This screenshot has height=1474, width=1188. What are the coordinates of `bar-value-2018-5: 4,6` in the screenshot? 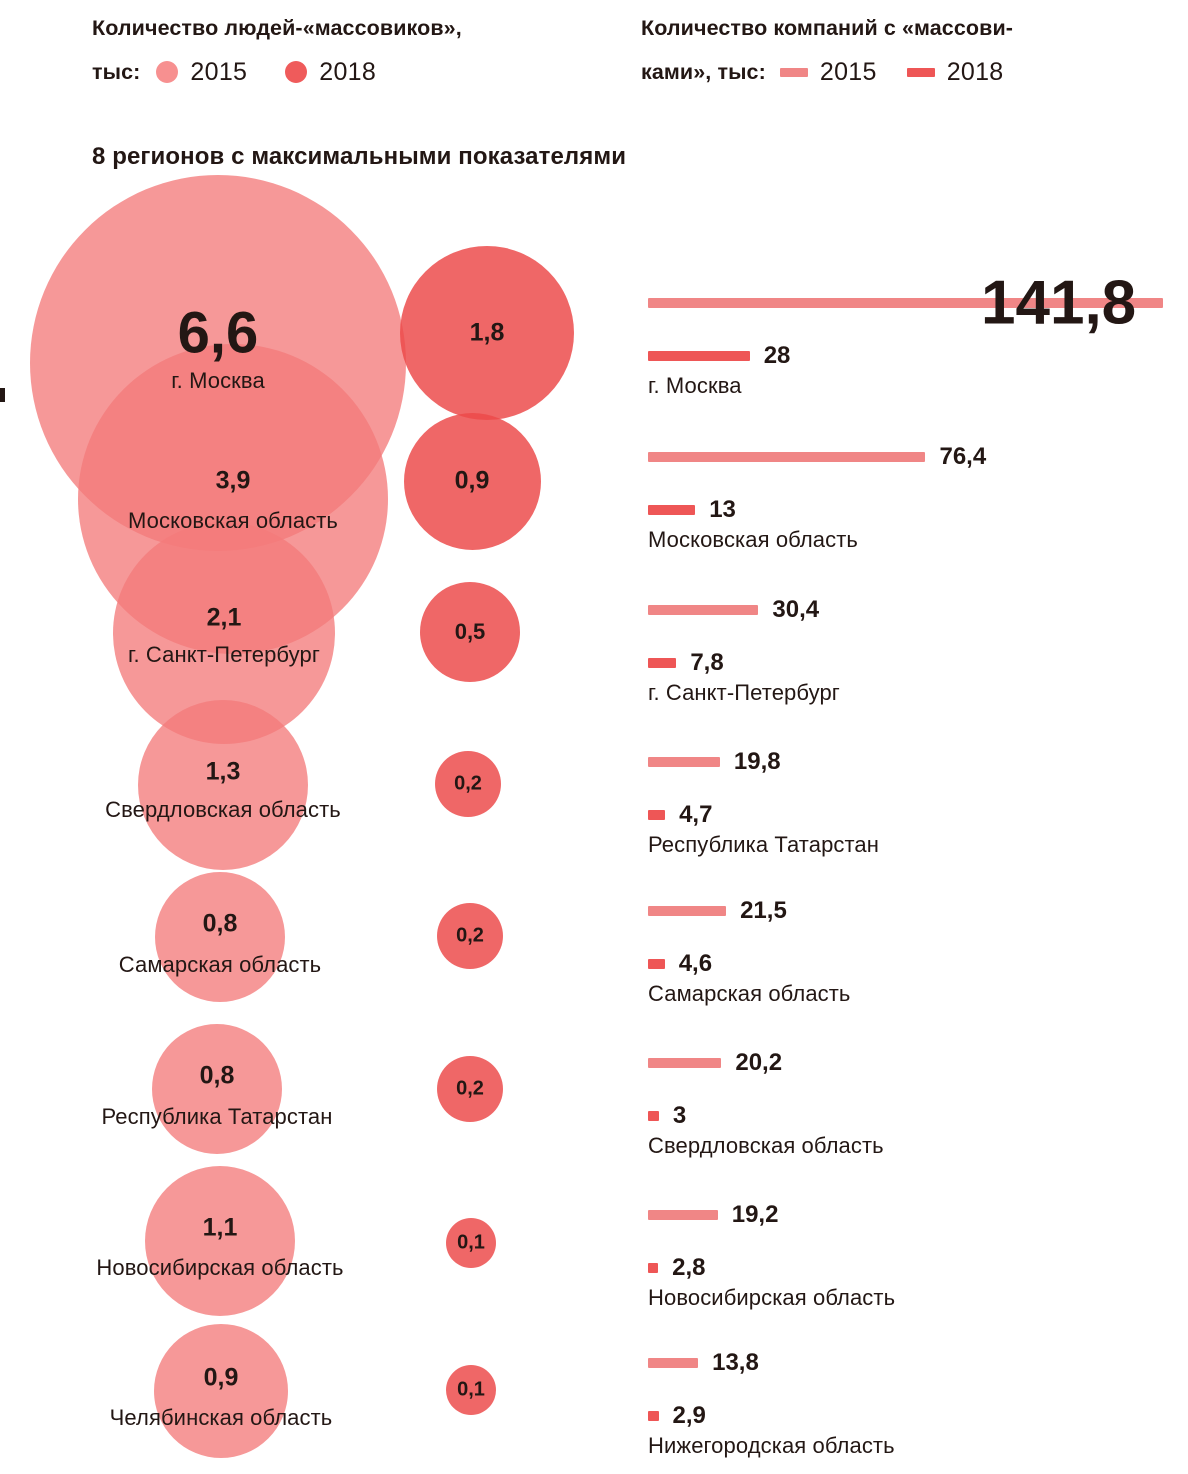 It's located at (695, 963).